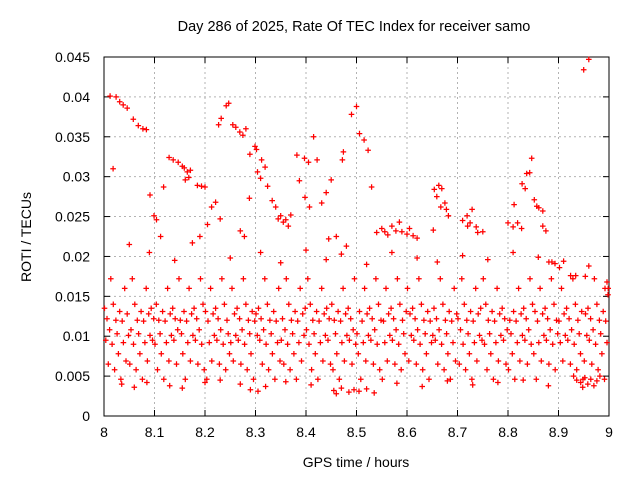 The width and height of the screenshot is (640, 480). I want to click on y-axis-label: ROTI / TECUs, so click(26, 237).